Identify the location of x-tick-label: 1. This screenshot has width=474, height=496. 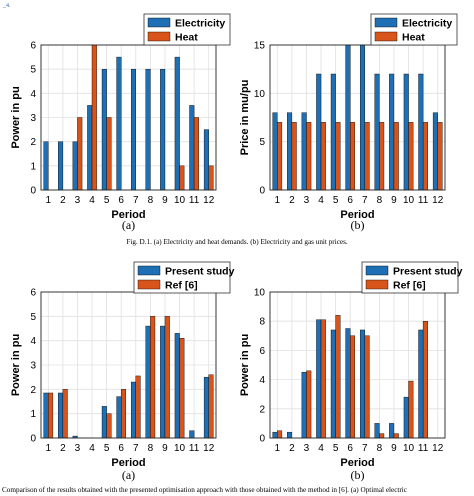
(278, 448).